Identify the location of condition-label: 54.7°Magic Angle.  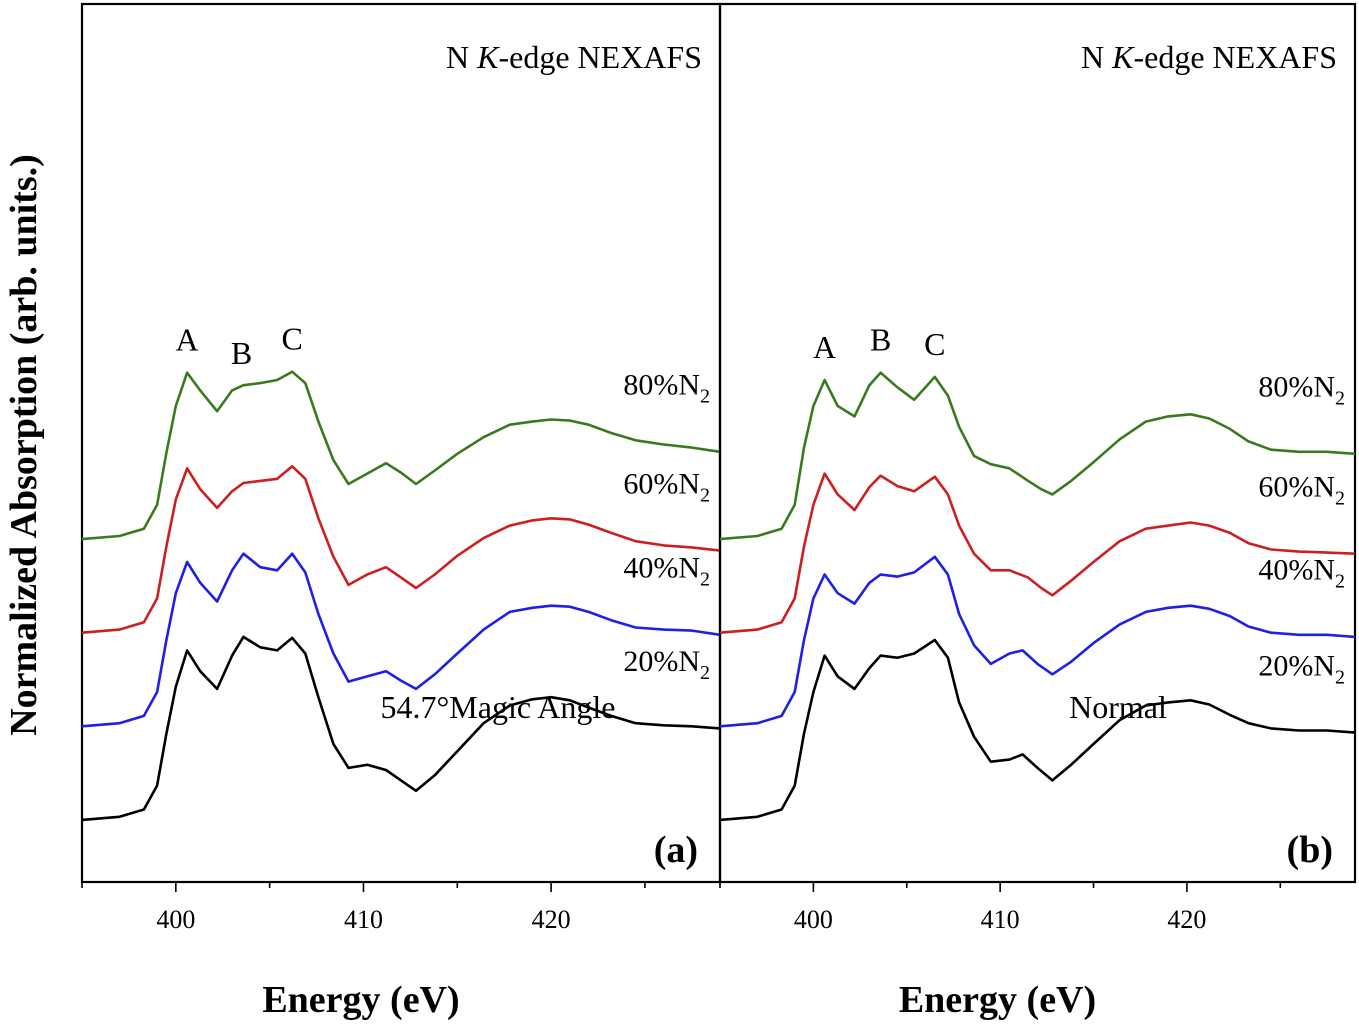
(498, 707).